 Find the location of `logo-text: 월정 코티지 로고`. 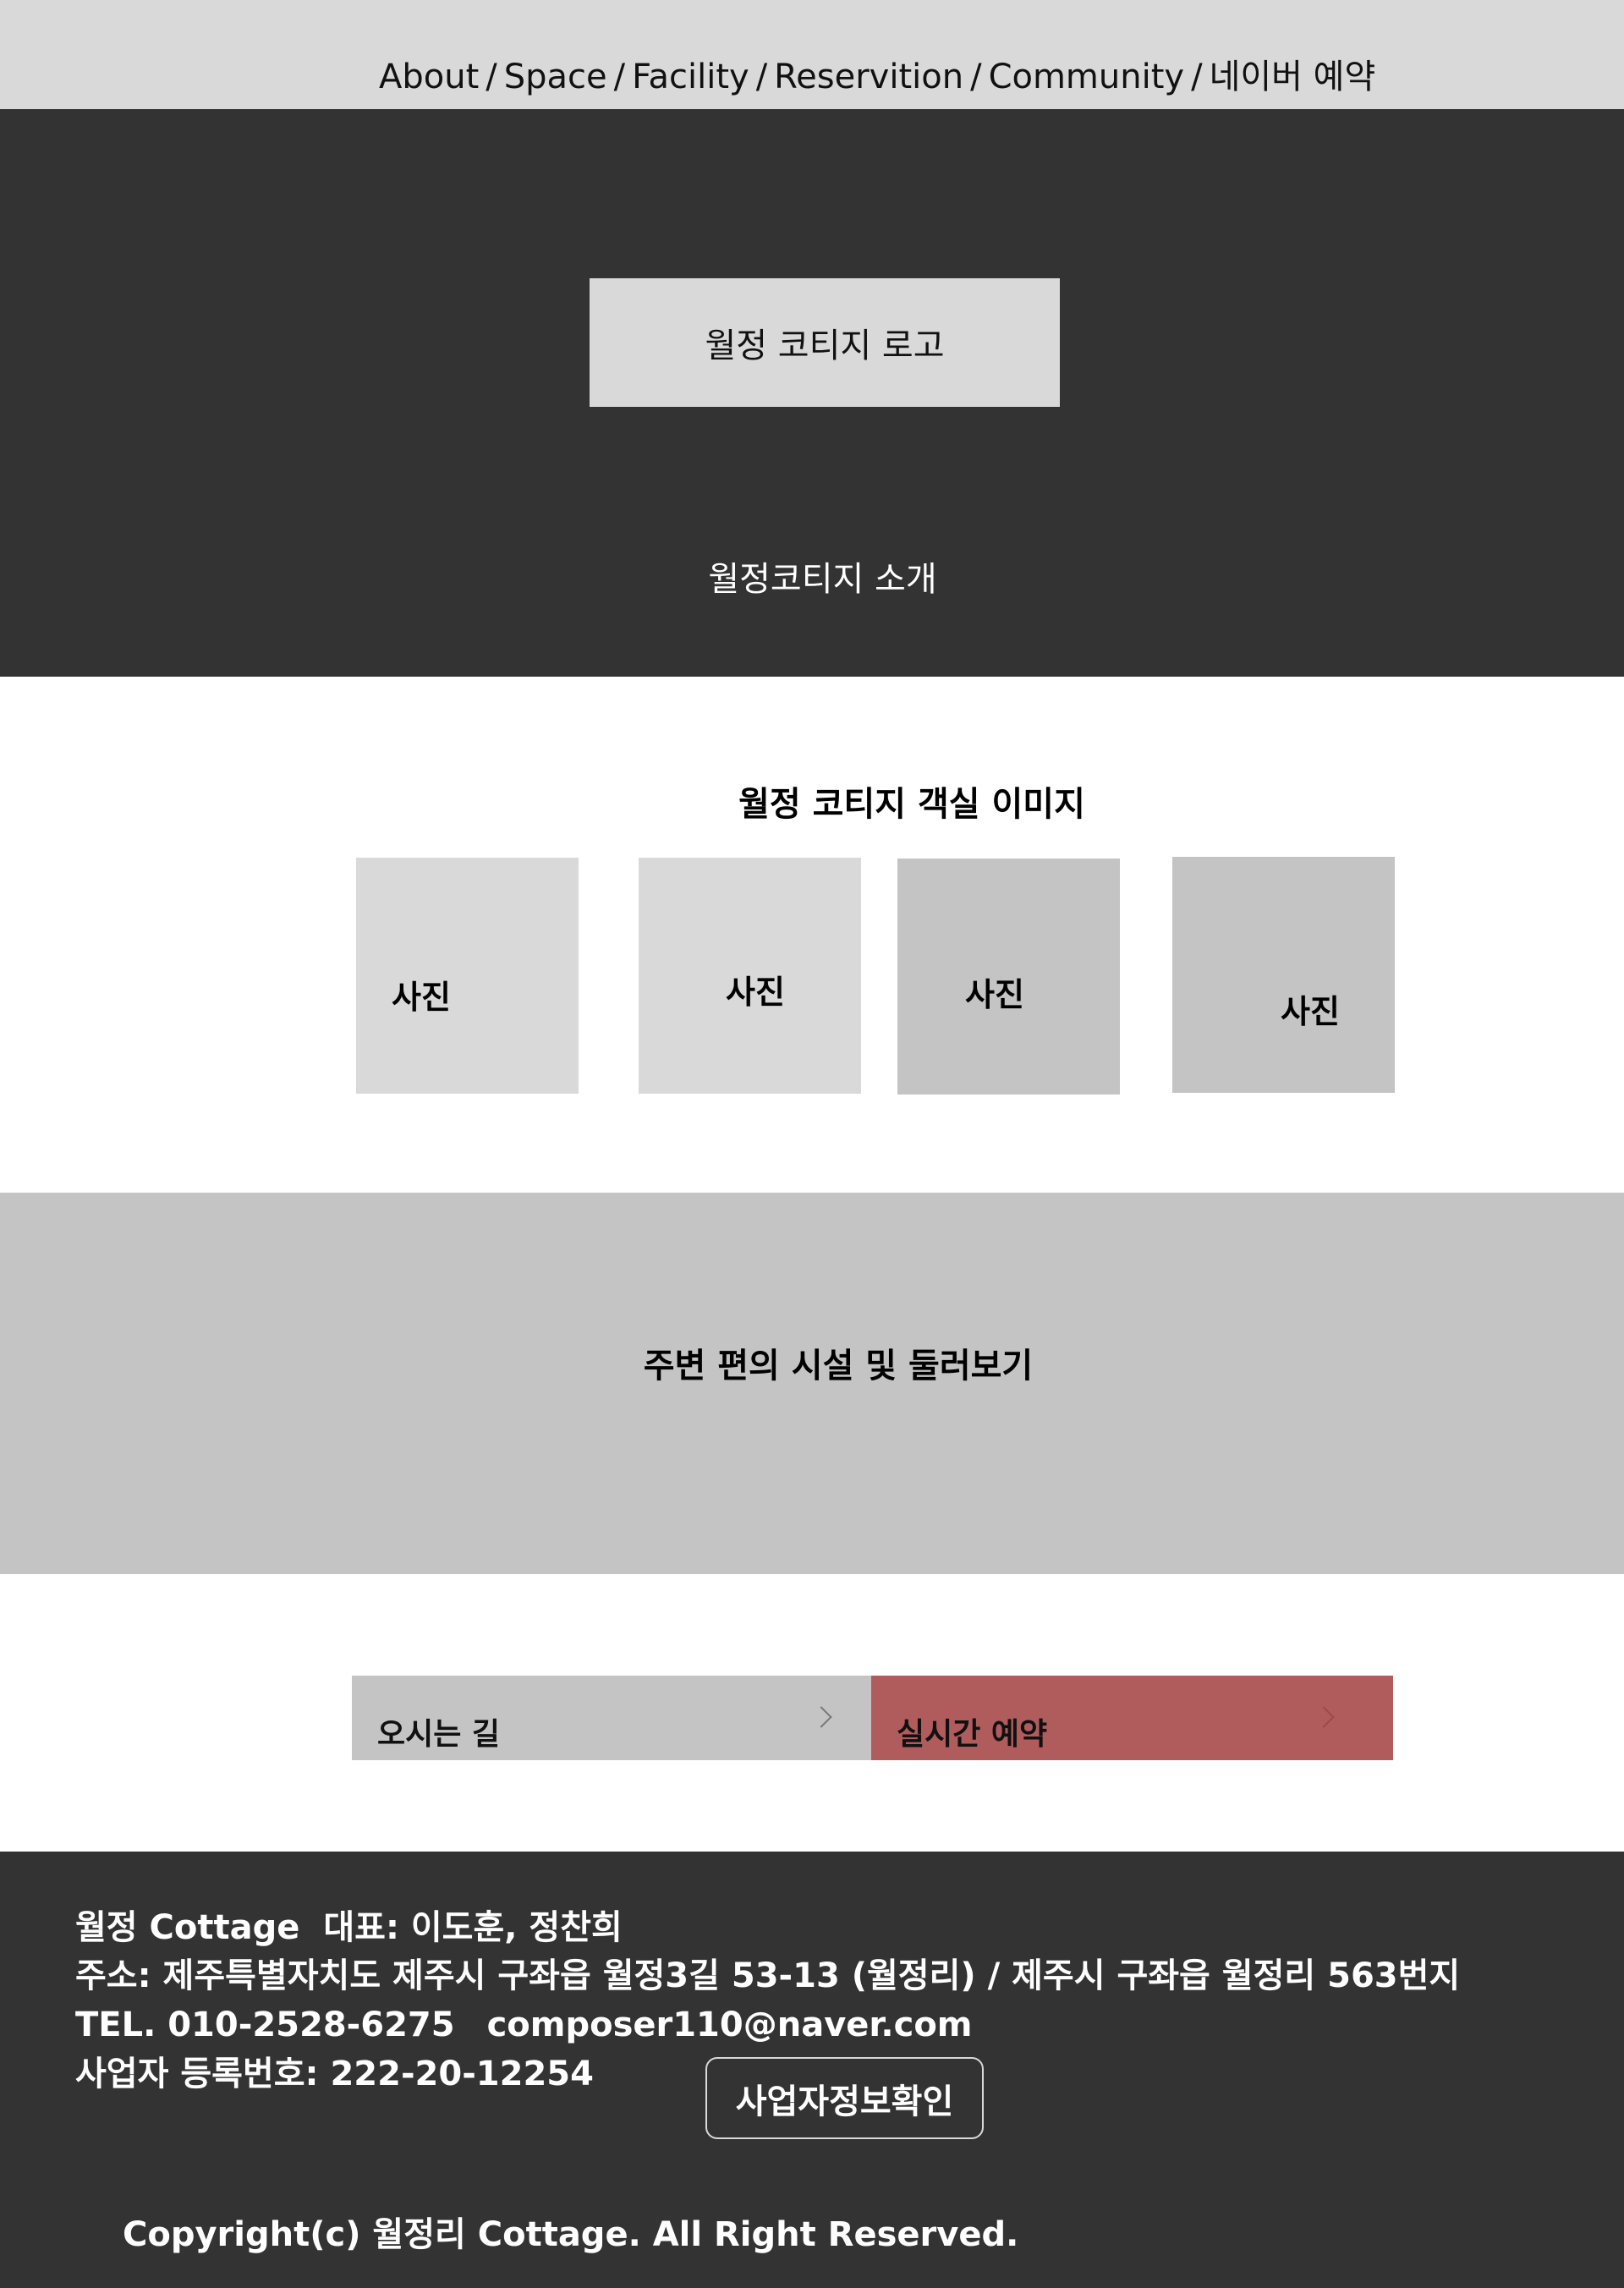

logo-text: 월정 코티지 로고 is located at coordinates (825, 345).